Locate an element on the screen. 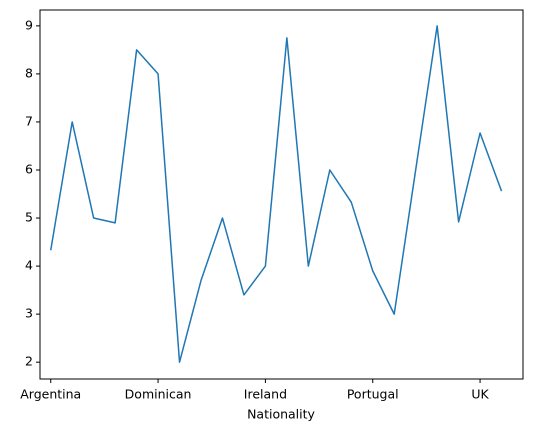 This screenshot has height=432, width=534. x-tick-label: UK is located at coordinates (480, 394).